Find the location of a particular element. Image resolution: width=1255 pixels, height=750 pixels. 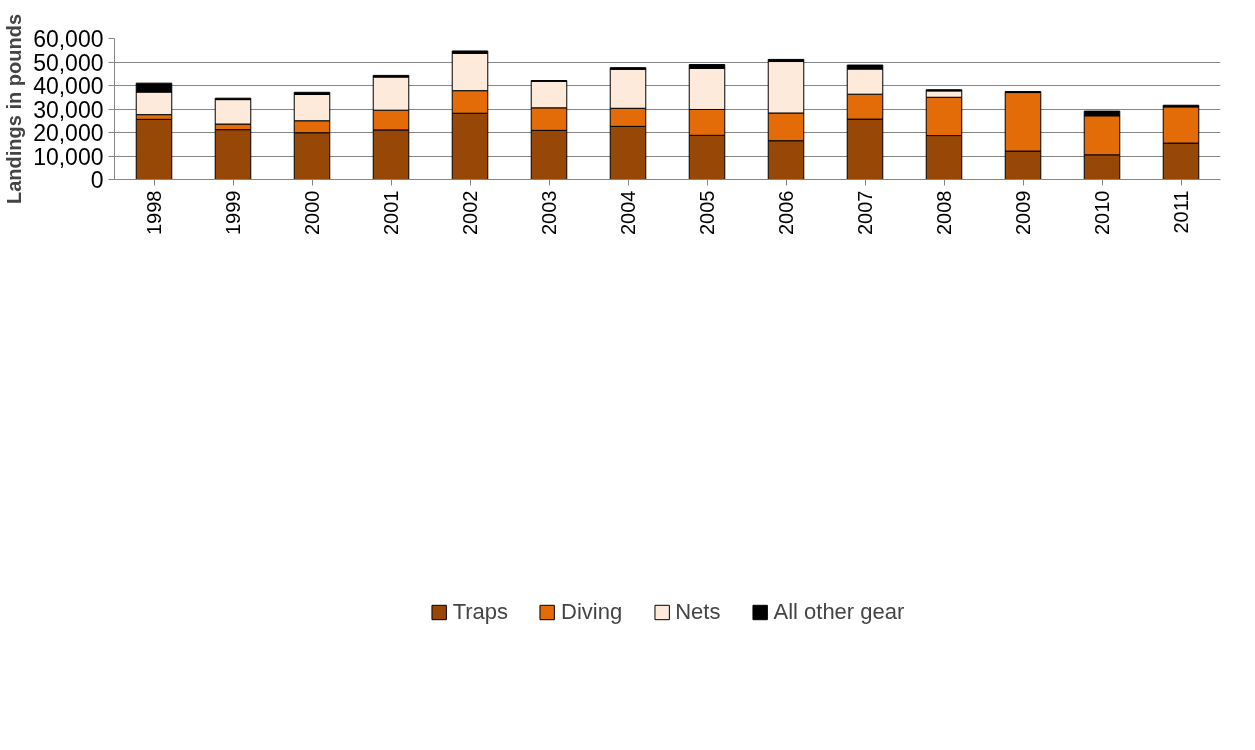

x-tick-label: 2006 is located at coordinates (786, 212).